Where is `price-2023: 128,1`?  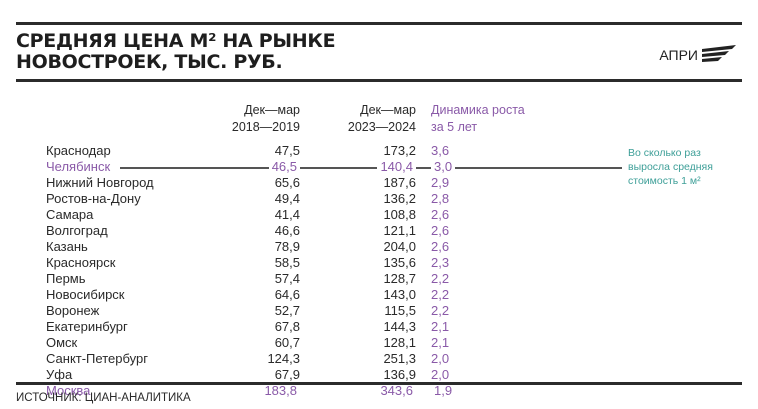 price-2023: 128,1 is located at coordinates (399, 342).